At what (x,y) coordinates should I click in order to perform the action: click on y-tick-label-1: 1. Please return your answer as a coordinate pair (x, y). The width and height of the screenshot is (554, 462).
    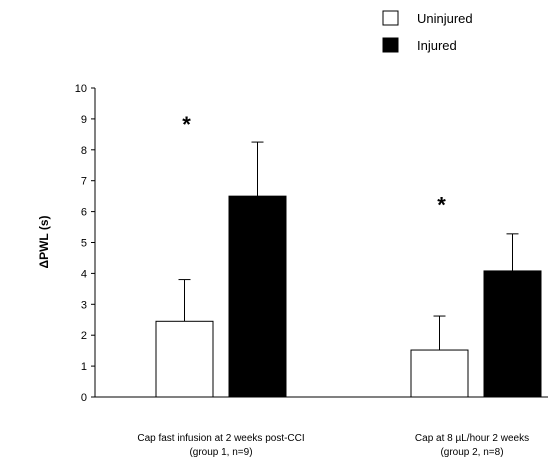
    Looking at the image, I should click on (84, 367).